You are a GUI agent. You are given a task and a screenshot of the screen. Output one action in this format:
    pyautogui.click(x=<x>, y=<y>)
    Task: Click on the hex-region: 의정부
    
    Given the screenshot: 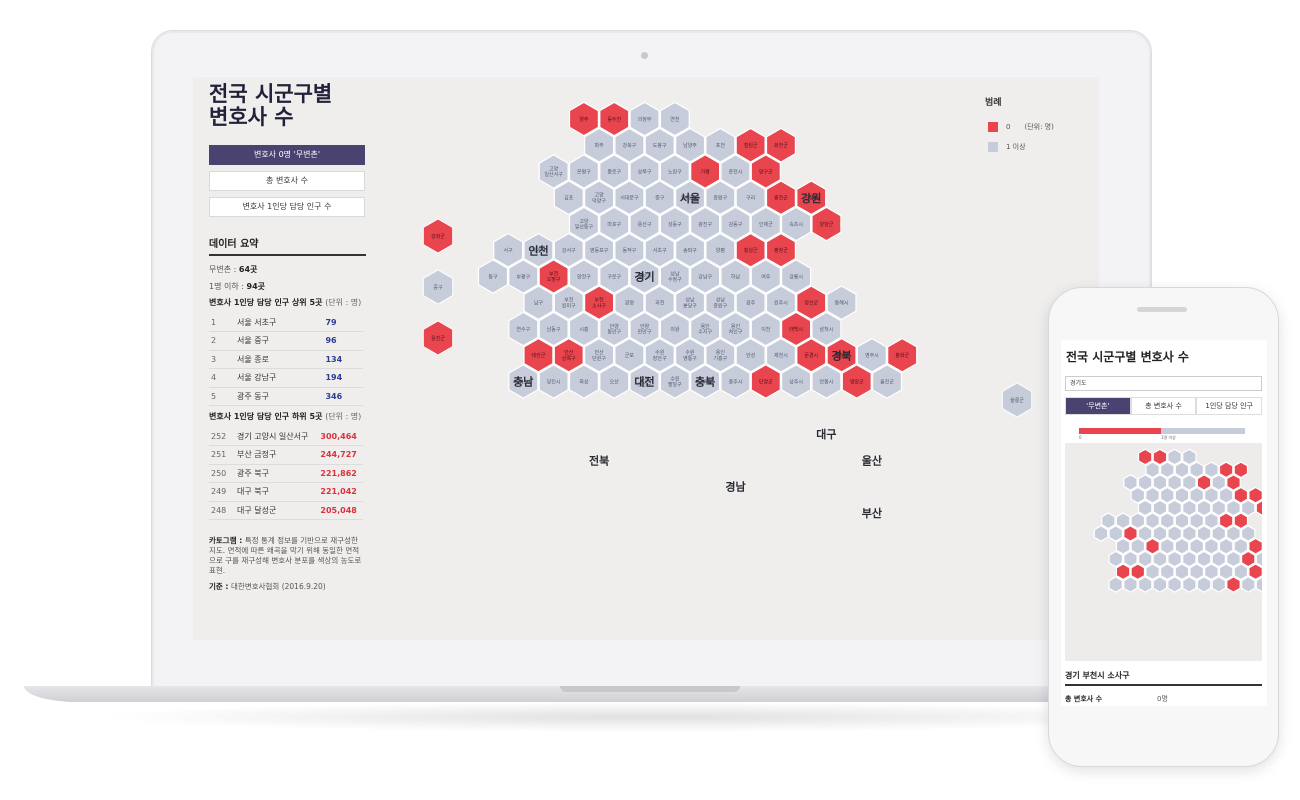 What is the action you would take?
    pyautogui.click(x=644, y=119)
    